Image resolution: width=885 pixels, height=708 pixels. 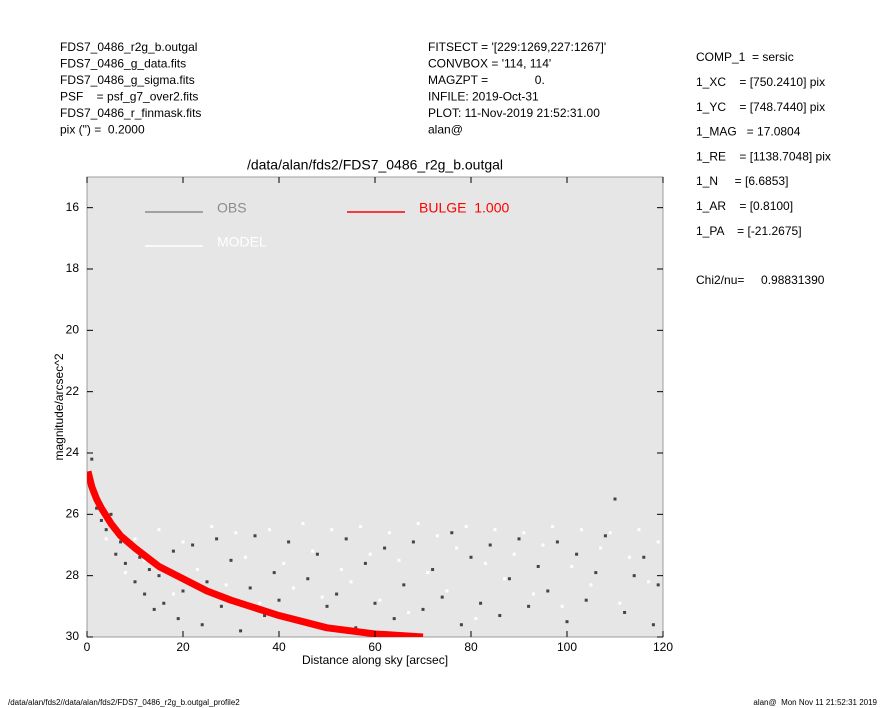 What do you see at coordinates (73, 575) in the screenshot?
I see `y-tick-label: 28` at bounding box center [73, 575].